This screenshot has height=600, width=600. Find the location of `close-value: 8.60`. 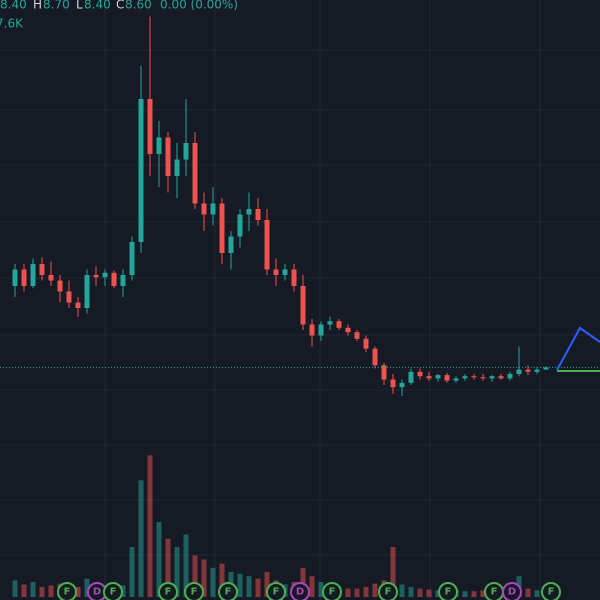

close-value: 8.60 is located at coordinates (138, 6).